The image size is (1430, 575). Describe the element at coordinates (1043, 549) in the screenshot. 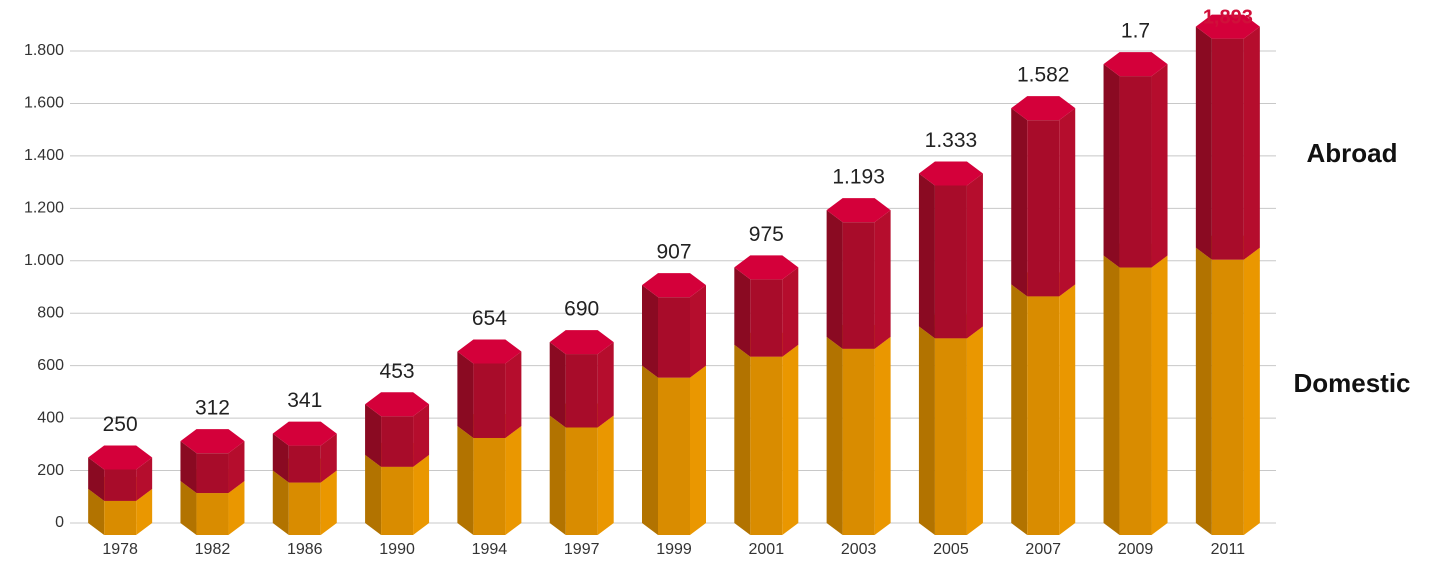

I see `x-tick-label: 2007` at that location.